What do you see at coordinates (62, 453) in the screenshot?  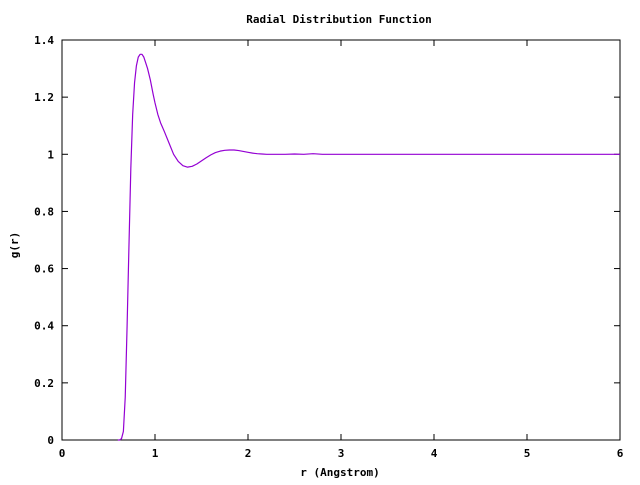 I see `x-tick-label: 0` at bounding box center [62, 453].